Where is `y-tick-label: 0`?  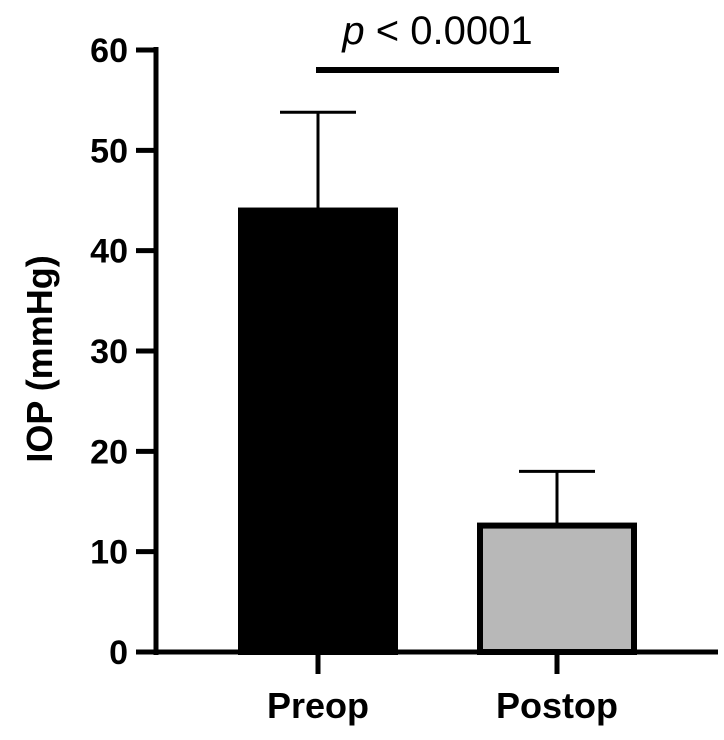 y-tick-label: 0 is located at coordinates (118, 653).